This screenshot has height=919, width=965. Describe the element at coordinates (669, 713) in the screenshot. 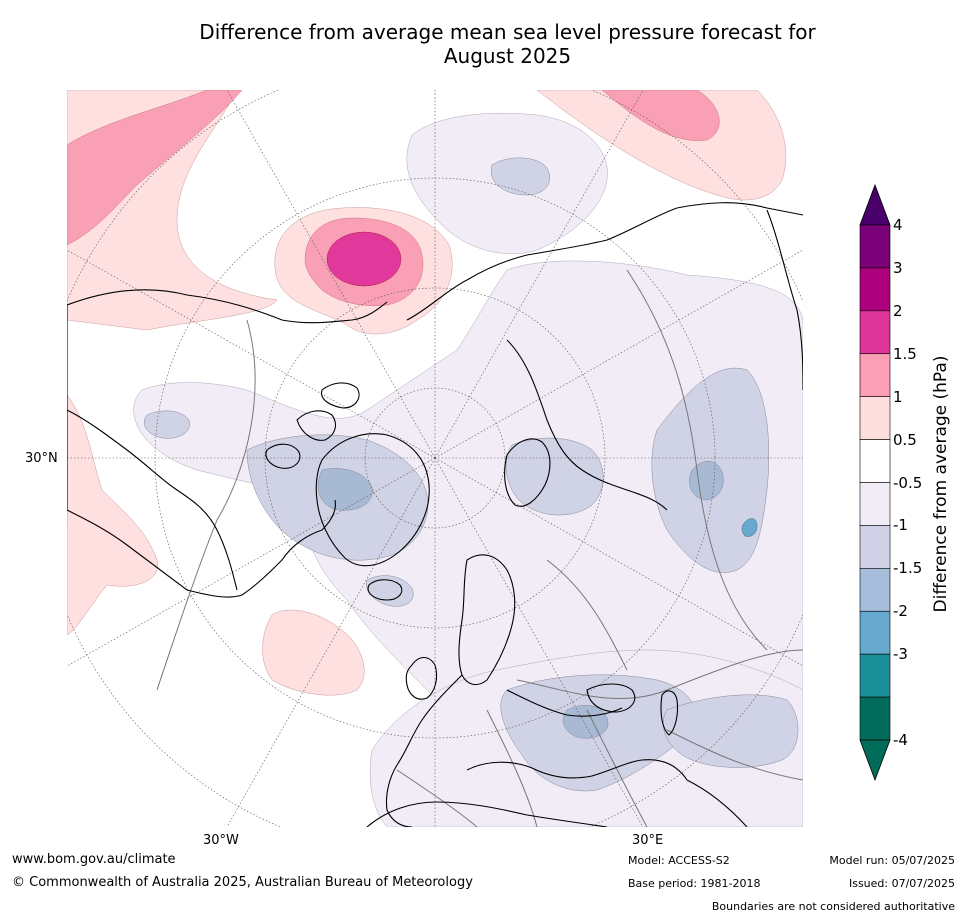

I see `coastline-caspian` at that location.